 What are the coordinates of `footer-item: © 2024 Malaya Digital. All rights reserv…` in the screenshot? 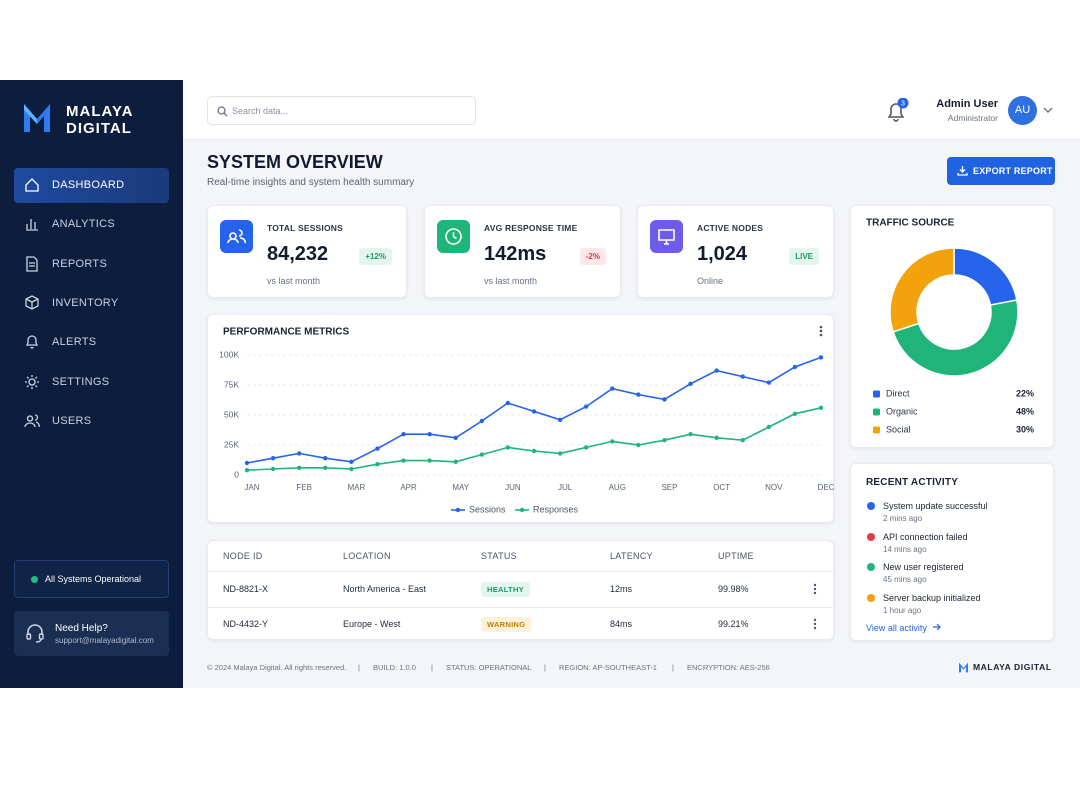 It's located at (277, 667).